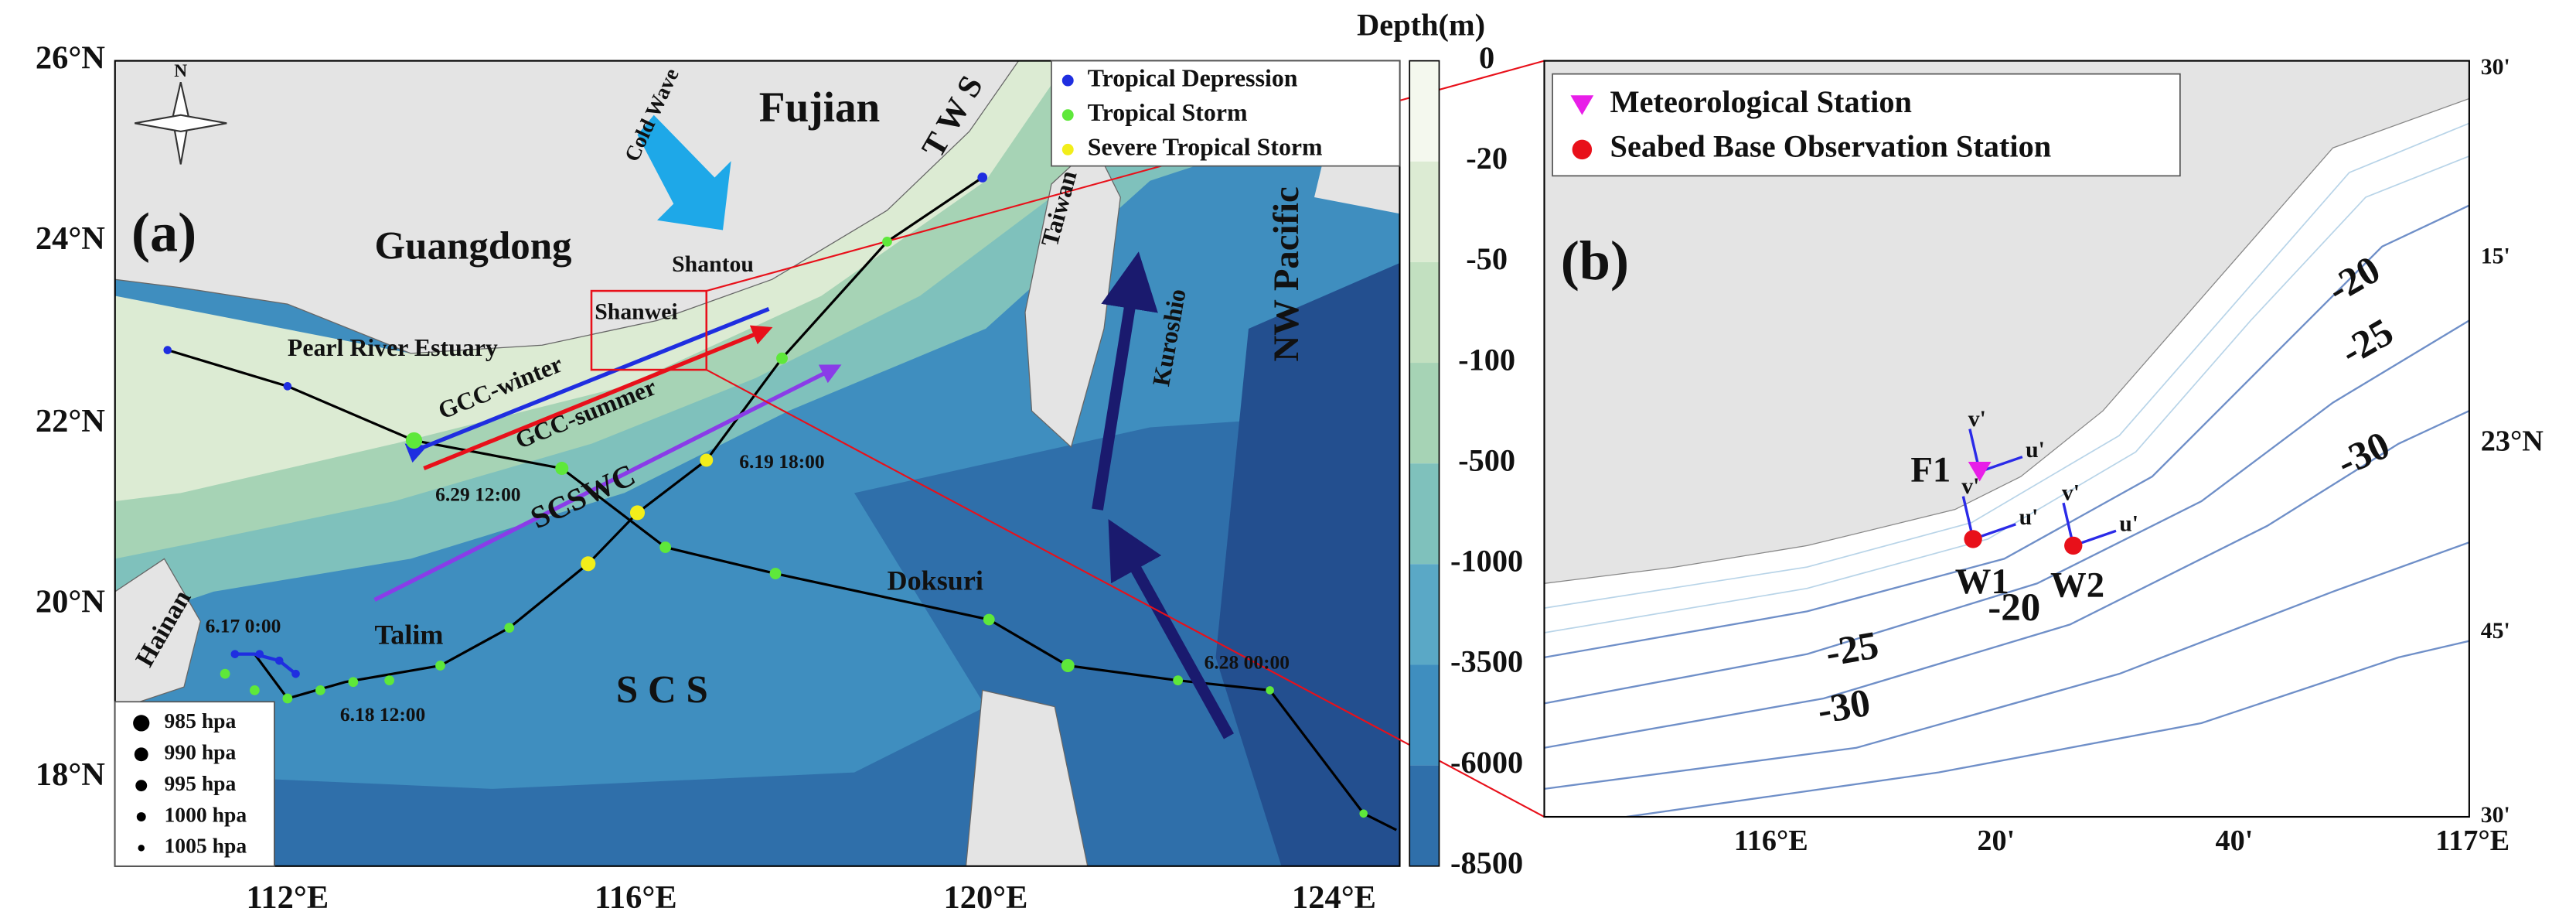 The width and height of the screenshot is (2576, 922). What do you see at coordinates (1487, 258) in the screenshot?
I see `colorbar-tick-label: -50` at bounding box center [1487, 258].